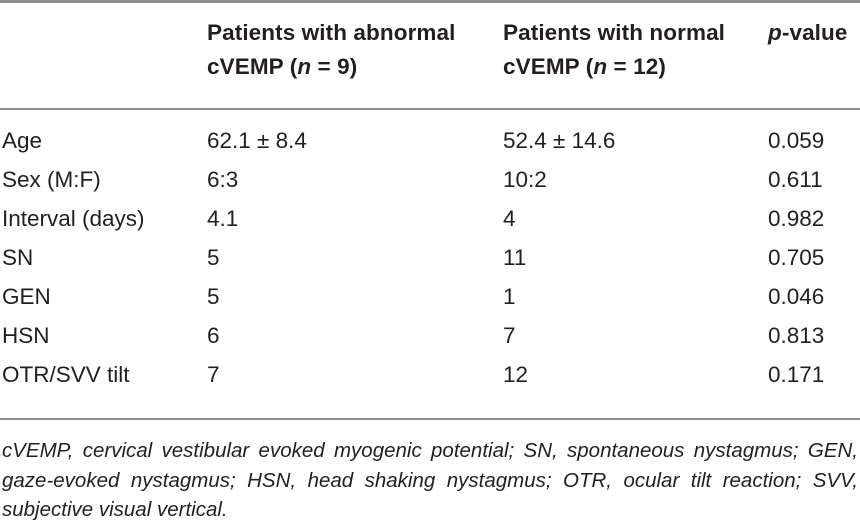 The height and width of the screenshot is (529, 860). What do you see at coordinates (430, 1) in the screenshot?
I see `top-rule` at bounding box center [430, 1].